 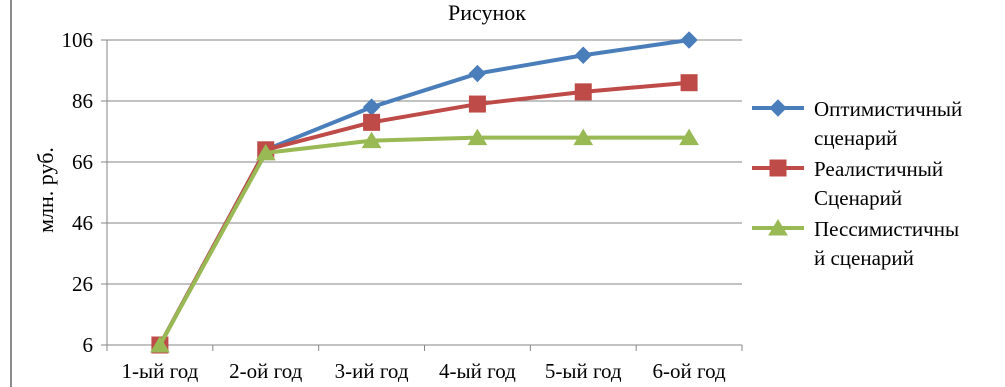 What do you see at coordinates (858, 198) in the screenshot?
I see `legend-label: Сценарий` at bounding box center [858, 198].